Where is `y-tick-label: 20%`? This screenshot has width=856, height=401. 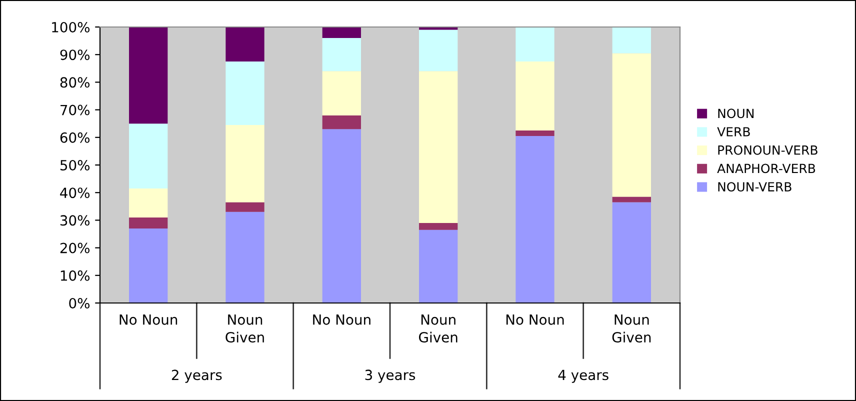
y-tick-label: 20% is located at coordinates (75, 248).